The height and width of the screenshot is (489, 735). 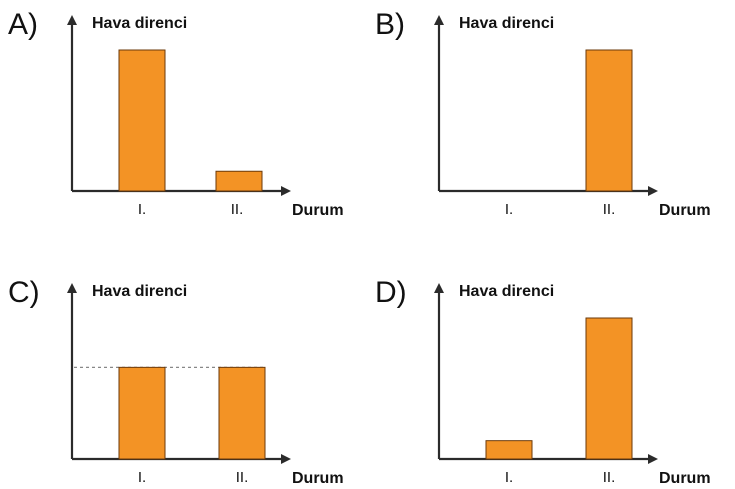 What do you see at coordinates (24, 292) in the screenshot?
I see `option-label: C)` at bounding box center [24, 292].